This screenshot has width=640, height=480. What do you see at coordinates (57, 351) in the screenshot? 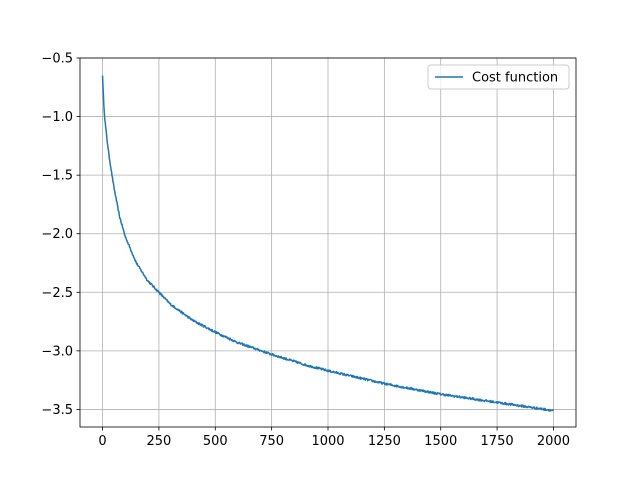
I see `y-tick-label: −3.0` at bounding box center [57, 351].